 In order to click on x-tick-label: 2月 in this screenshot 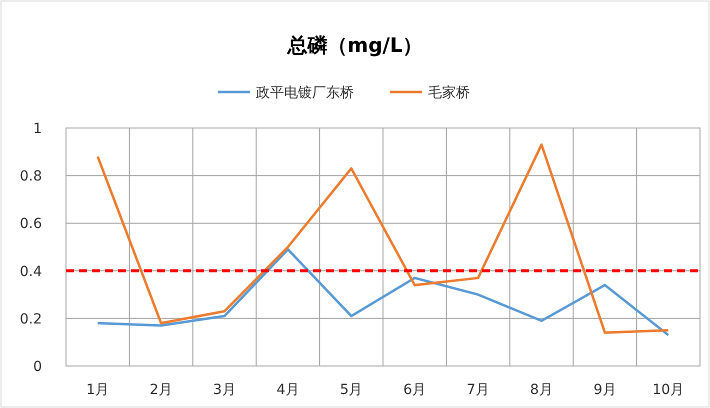, I will do `click(161, 390)`.